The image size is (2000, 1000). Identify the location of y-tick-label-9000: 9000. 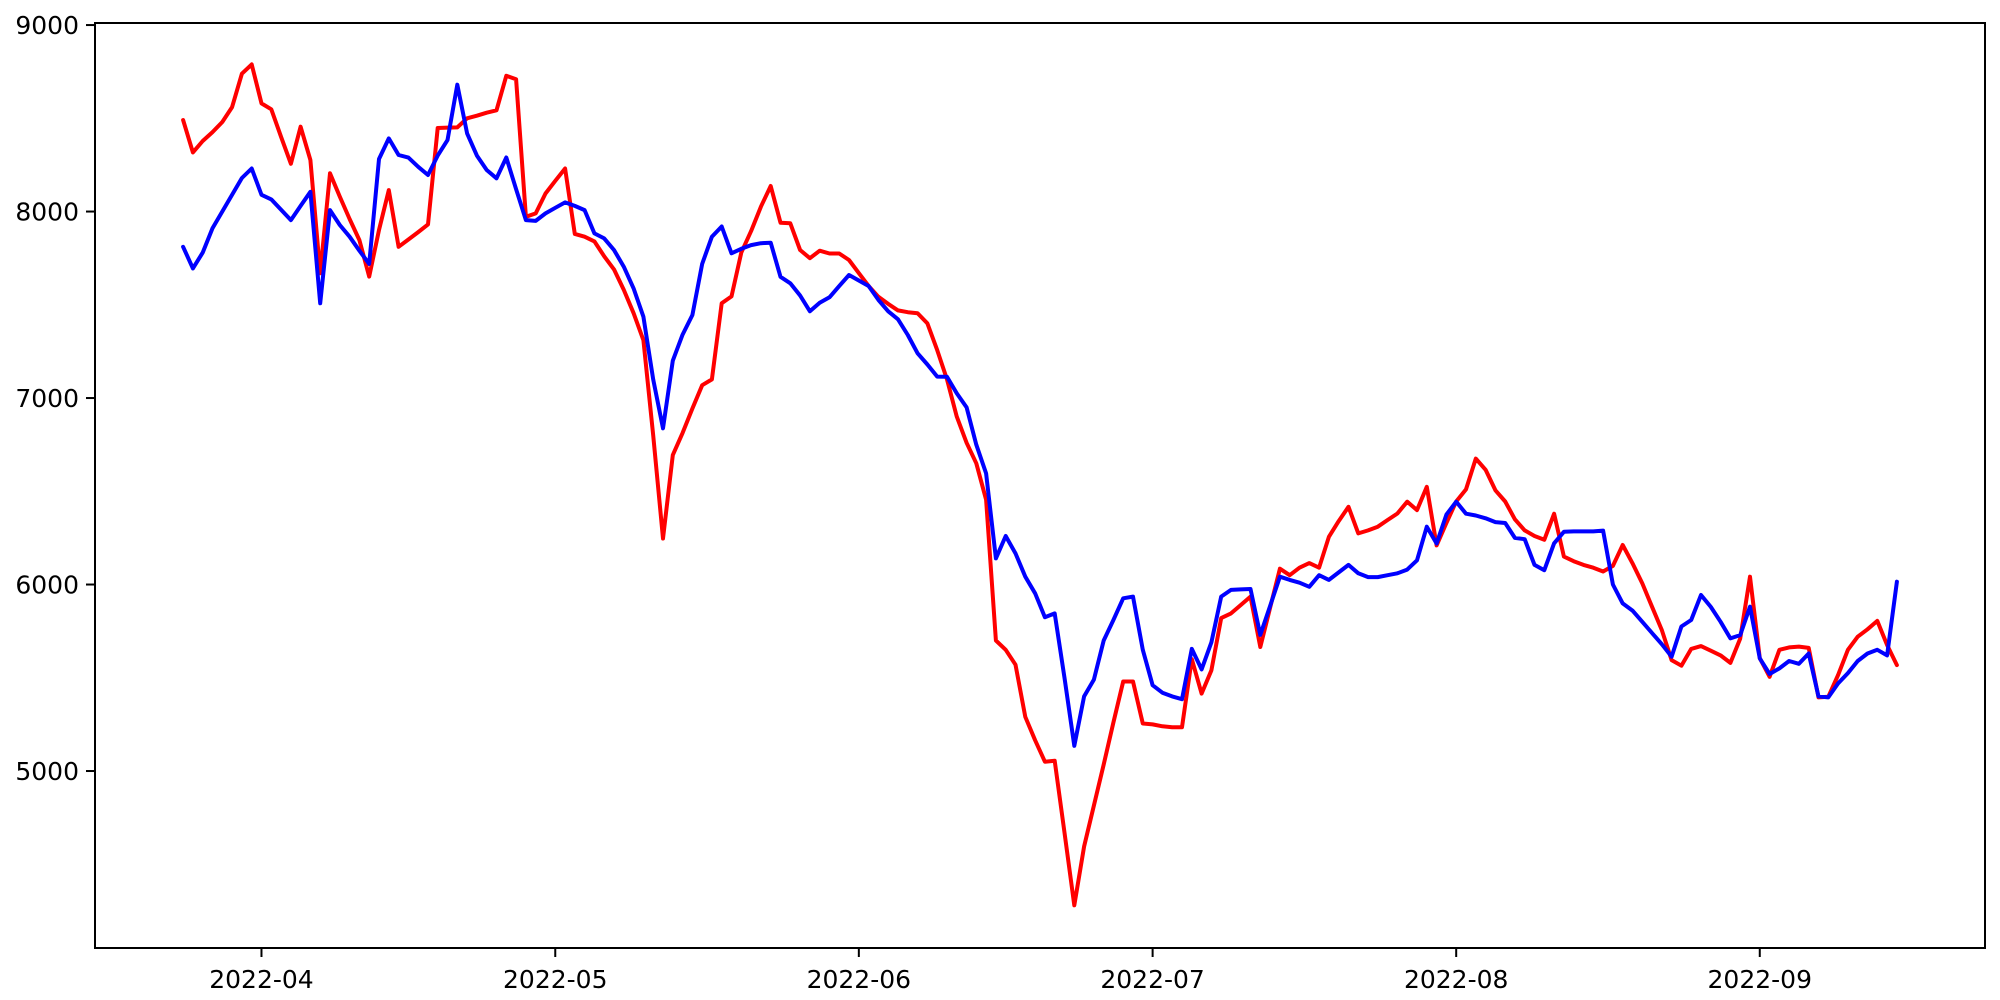
(47, 25).